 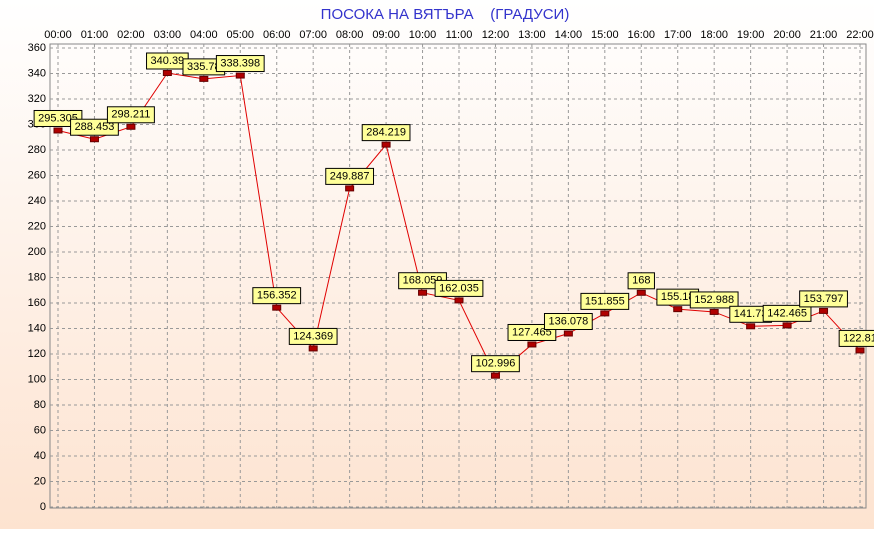 I want to click on data-label: 340.39, so click(x=167, y=61).